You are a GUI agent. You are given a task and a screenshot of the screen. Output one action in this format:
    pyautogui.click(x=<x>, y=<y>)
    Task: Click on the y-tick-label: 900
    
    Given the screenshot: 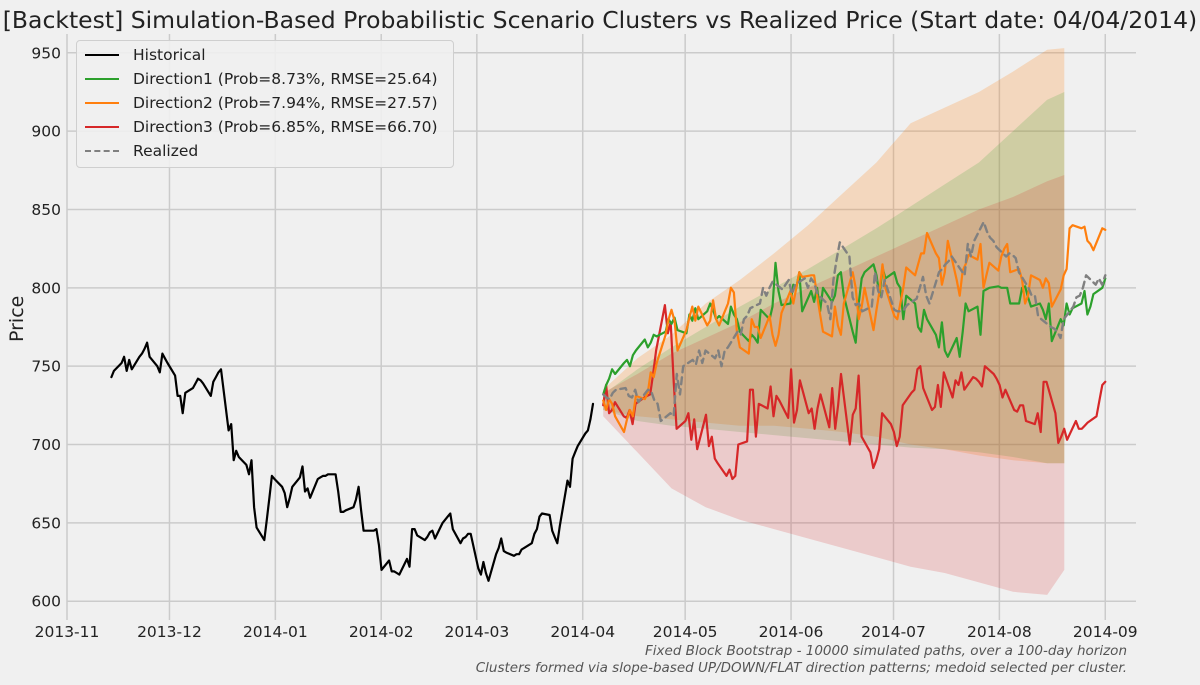 What is the action you would take?
    pyautogui.click(x=46, y=132)
    